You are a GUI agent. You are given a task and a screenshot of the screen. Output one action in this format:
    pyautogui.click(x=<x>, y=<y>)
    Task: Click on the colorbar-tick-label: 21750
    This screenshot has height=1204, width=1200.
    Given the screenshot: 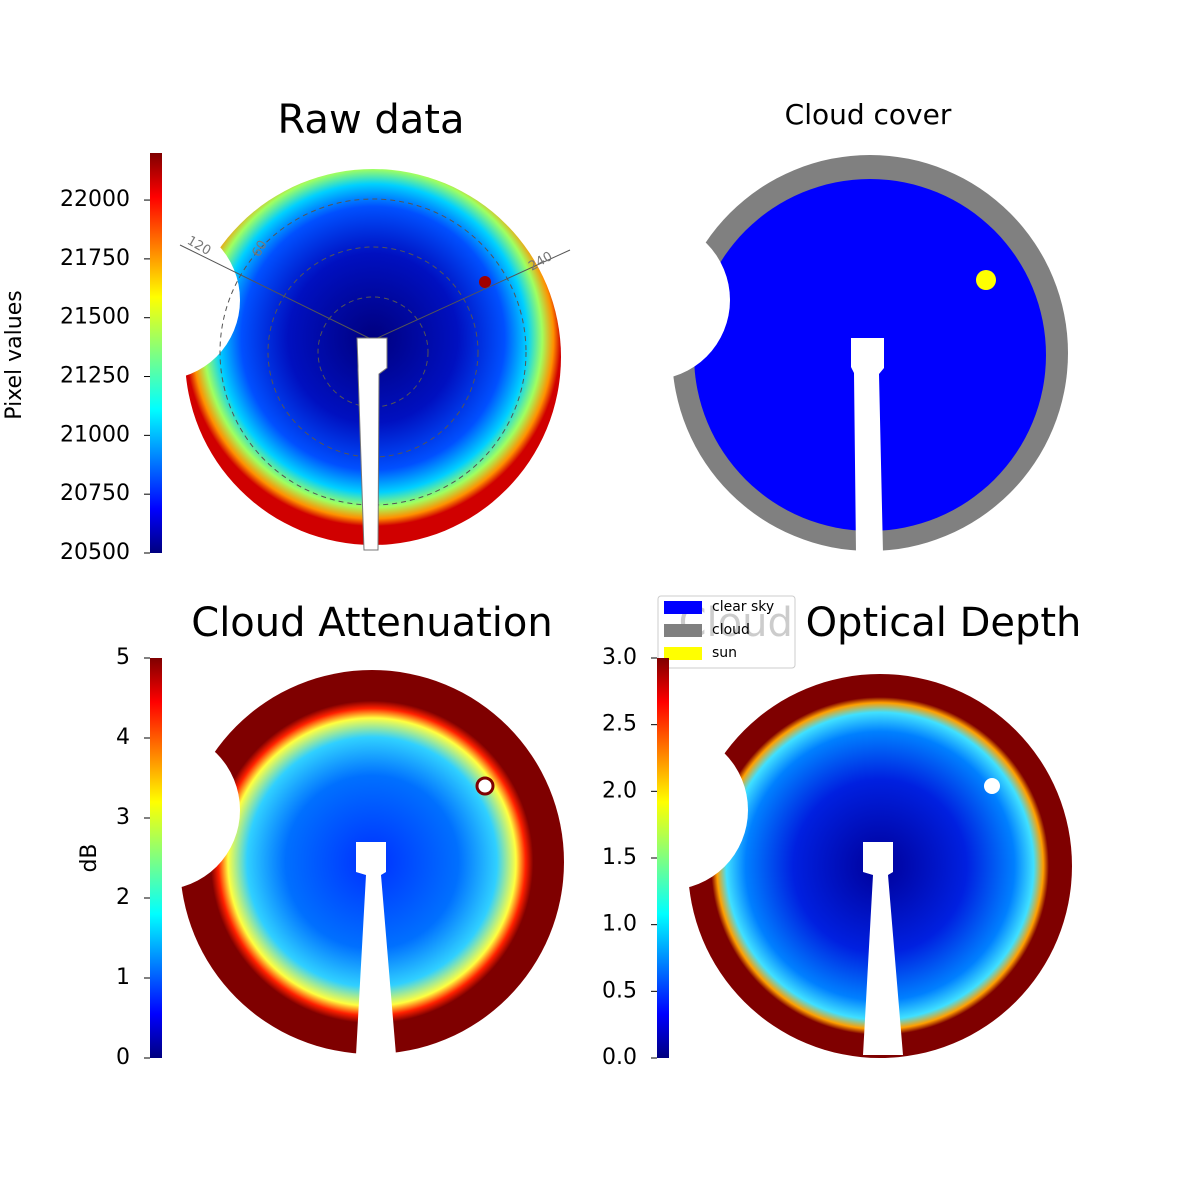 What is the action you would take?
    pyautogui.click(x=95, y=258)
    